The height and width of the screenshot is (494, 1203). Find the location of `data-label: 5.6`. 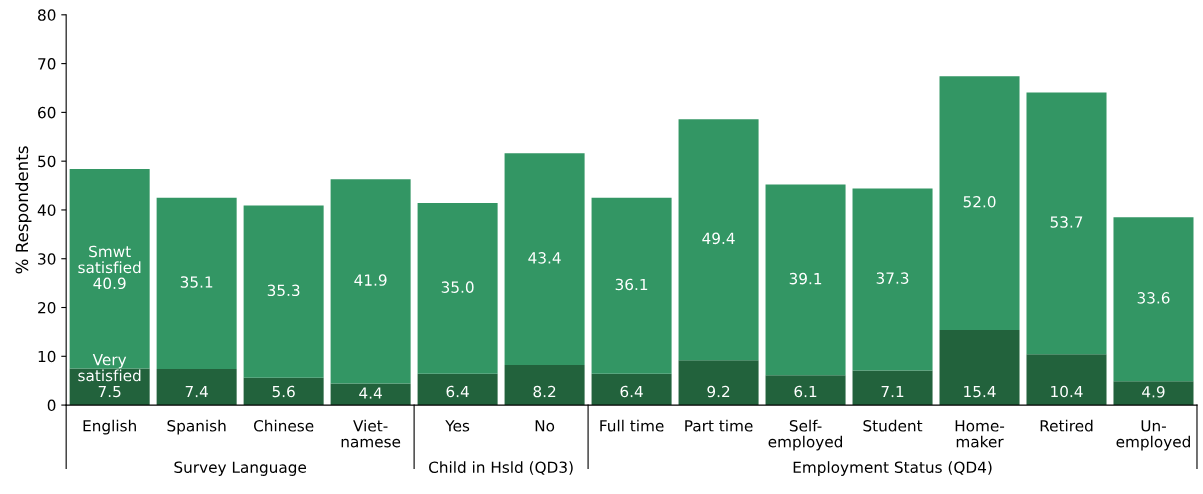

data-label: 5.6 is located at coordinates (283, 391).